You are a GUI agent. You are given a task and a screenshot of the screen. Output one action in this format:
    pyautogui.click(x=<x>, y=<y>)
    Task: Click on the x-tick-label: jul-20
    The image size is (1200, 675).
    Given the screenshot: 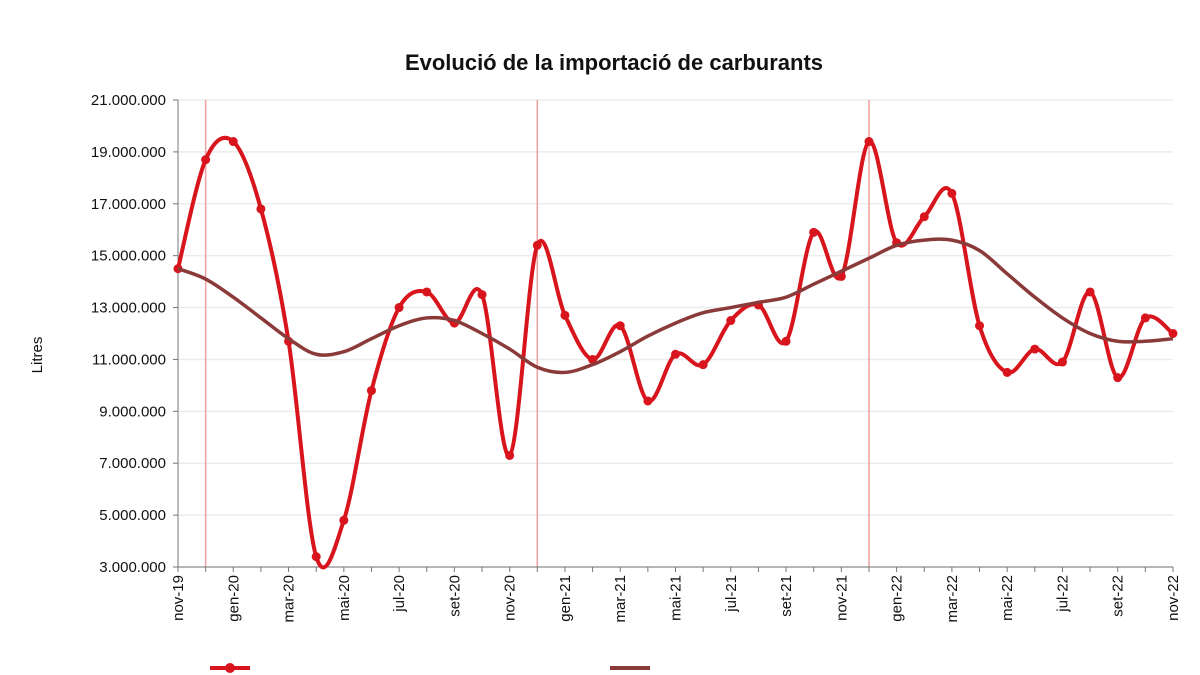 What is the action you would take?
    pyautogui.click(x=399, y=594)
    